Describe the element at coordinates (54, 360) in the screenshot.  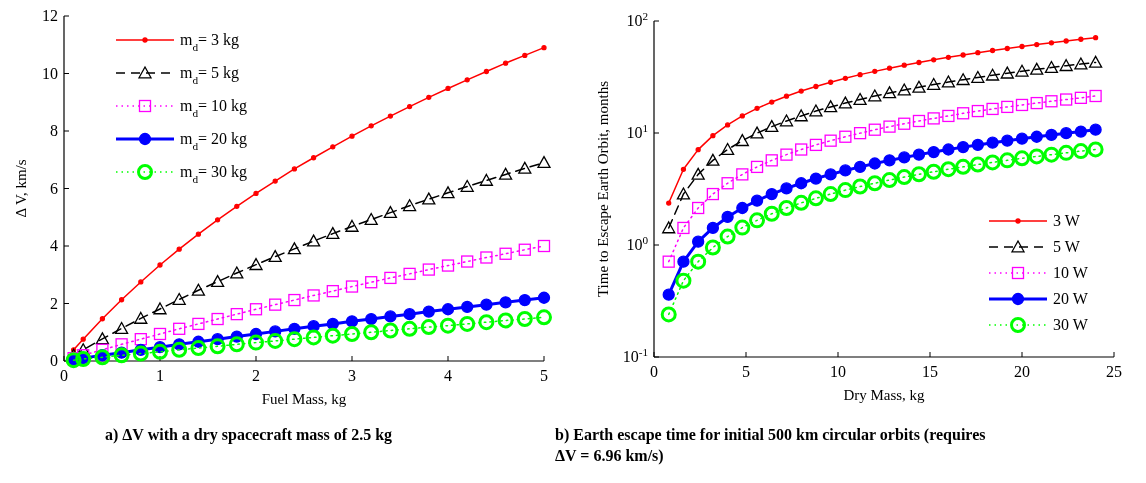
I see `y-tick-label: 0` at that location.